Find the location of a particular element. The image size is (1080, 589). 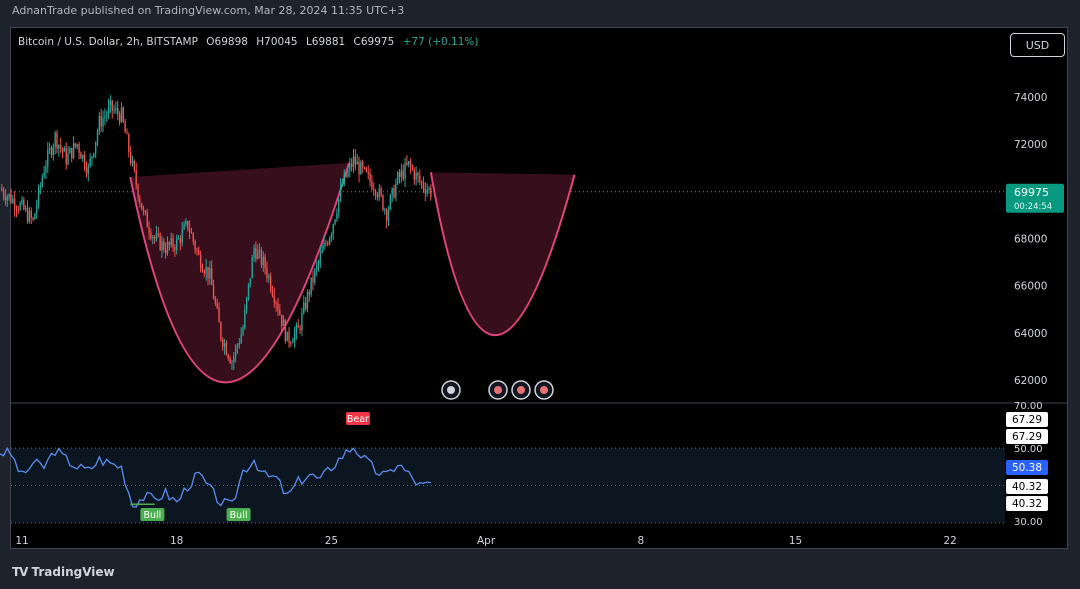

rsi-signal-label: Bull is located at coordinates (239, 515).